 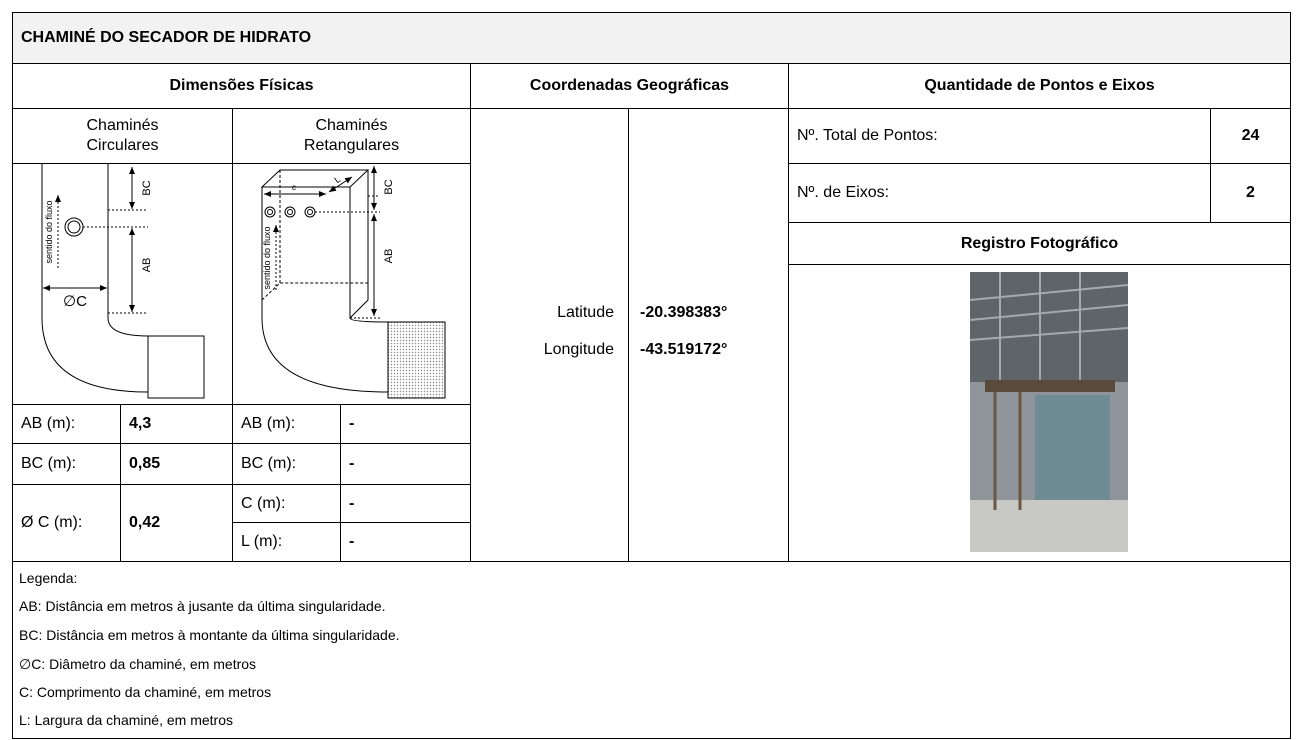 What do you see at coordinates (684, 349) in the screenshot?
I see `coord-value: -43.519172°` at bounding box center [684, 349].